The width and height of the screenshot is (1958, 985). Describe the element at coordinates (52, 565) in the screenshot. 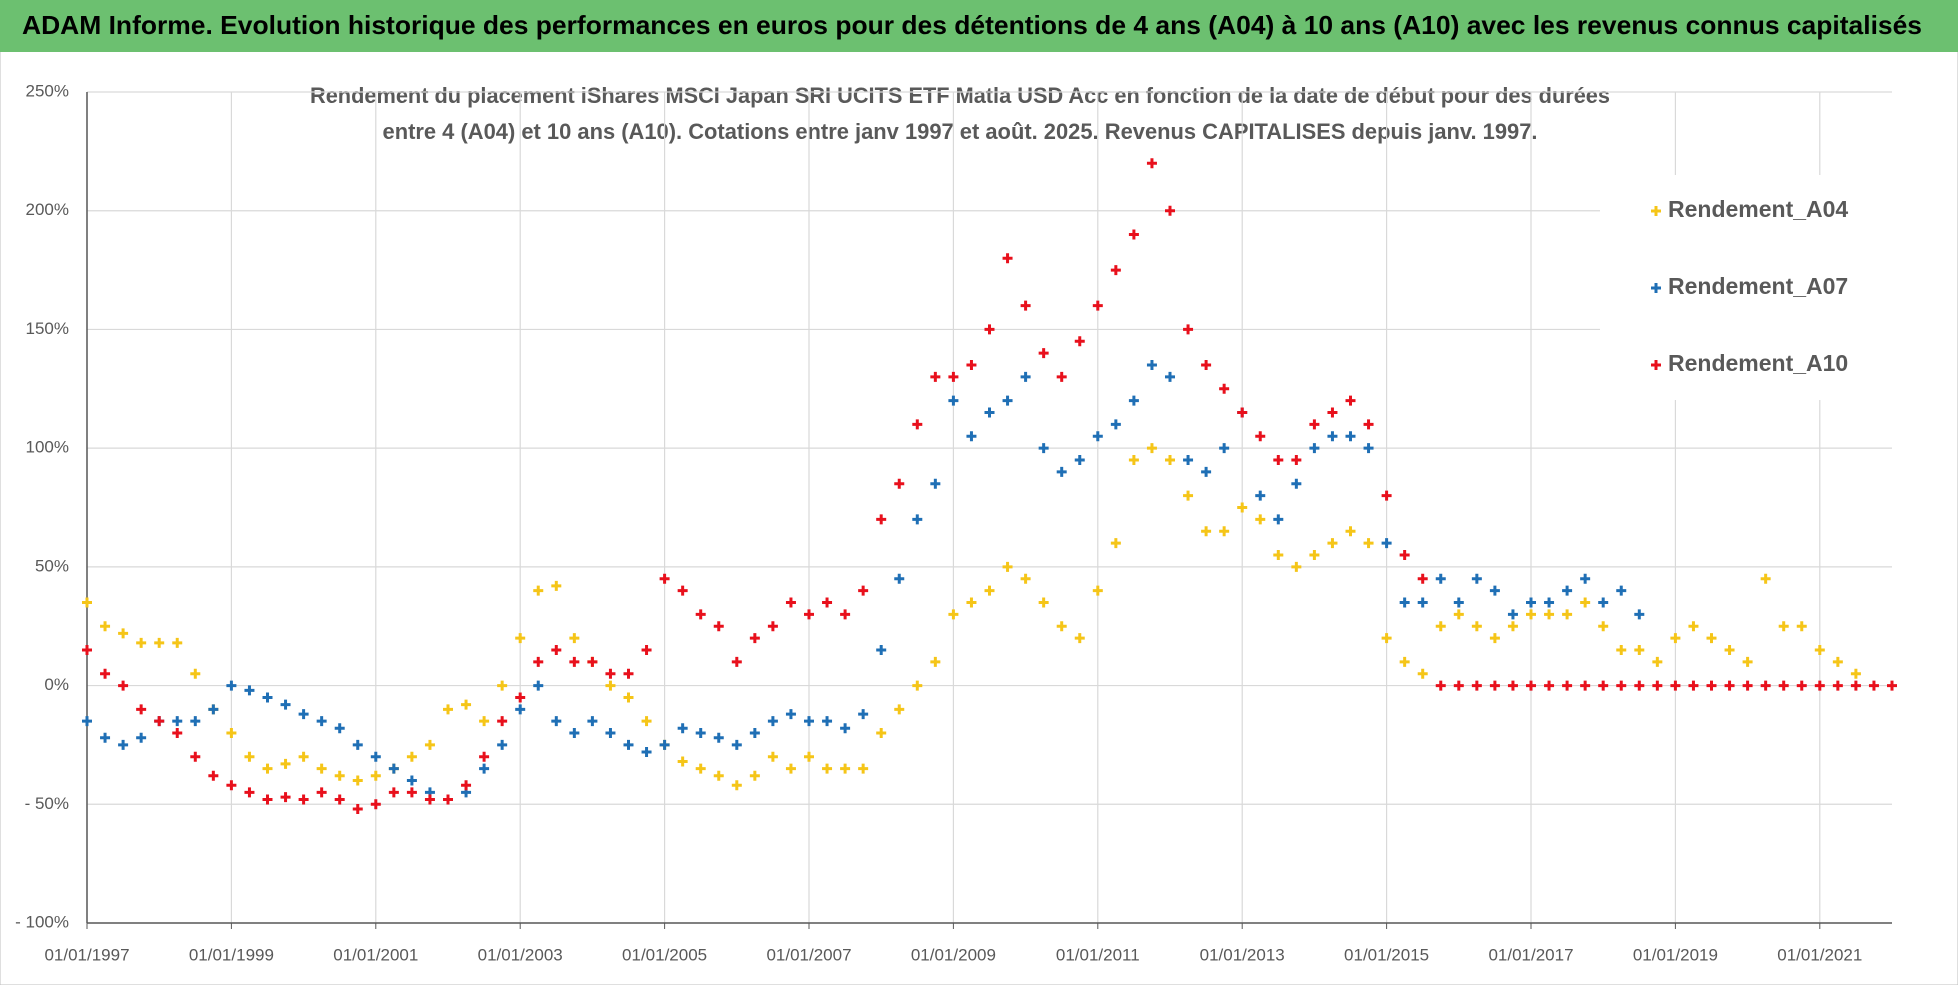

I see `y-tick-label: 50%` at that location.